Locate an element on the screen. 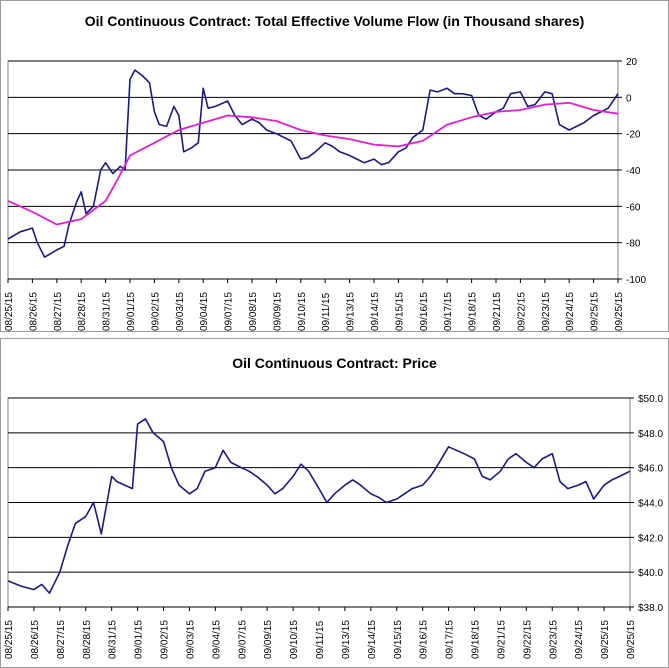 This screenshot has height=668, width=669. y-tick-label: $44.0 is located at coordinates (650, 504).